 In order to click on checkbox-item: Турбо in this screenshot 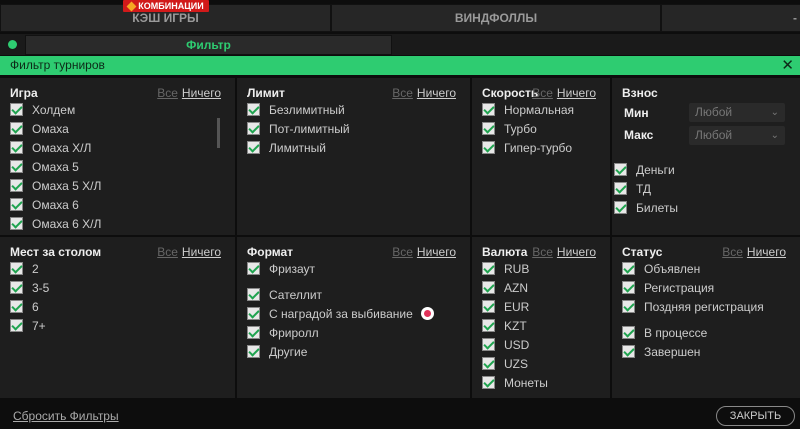, I will do `click(528, 128)`.